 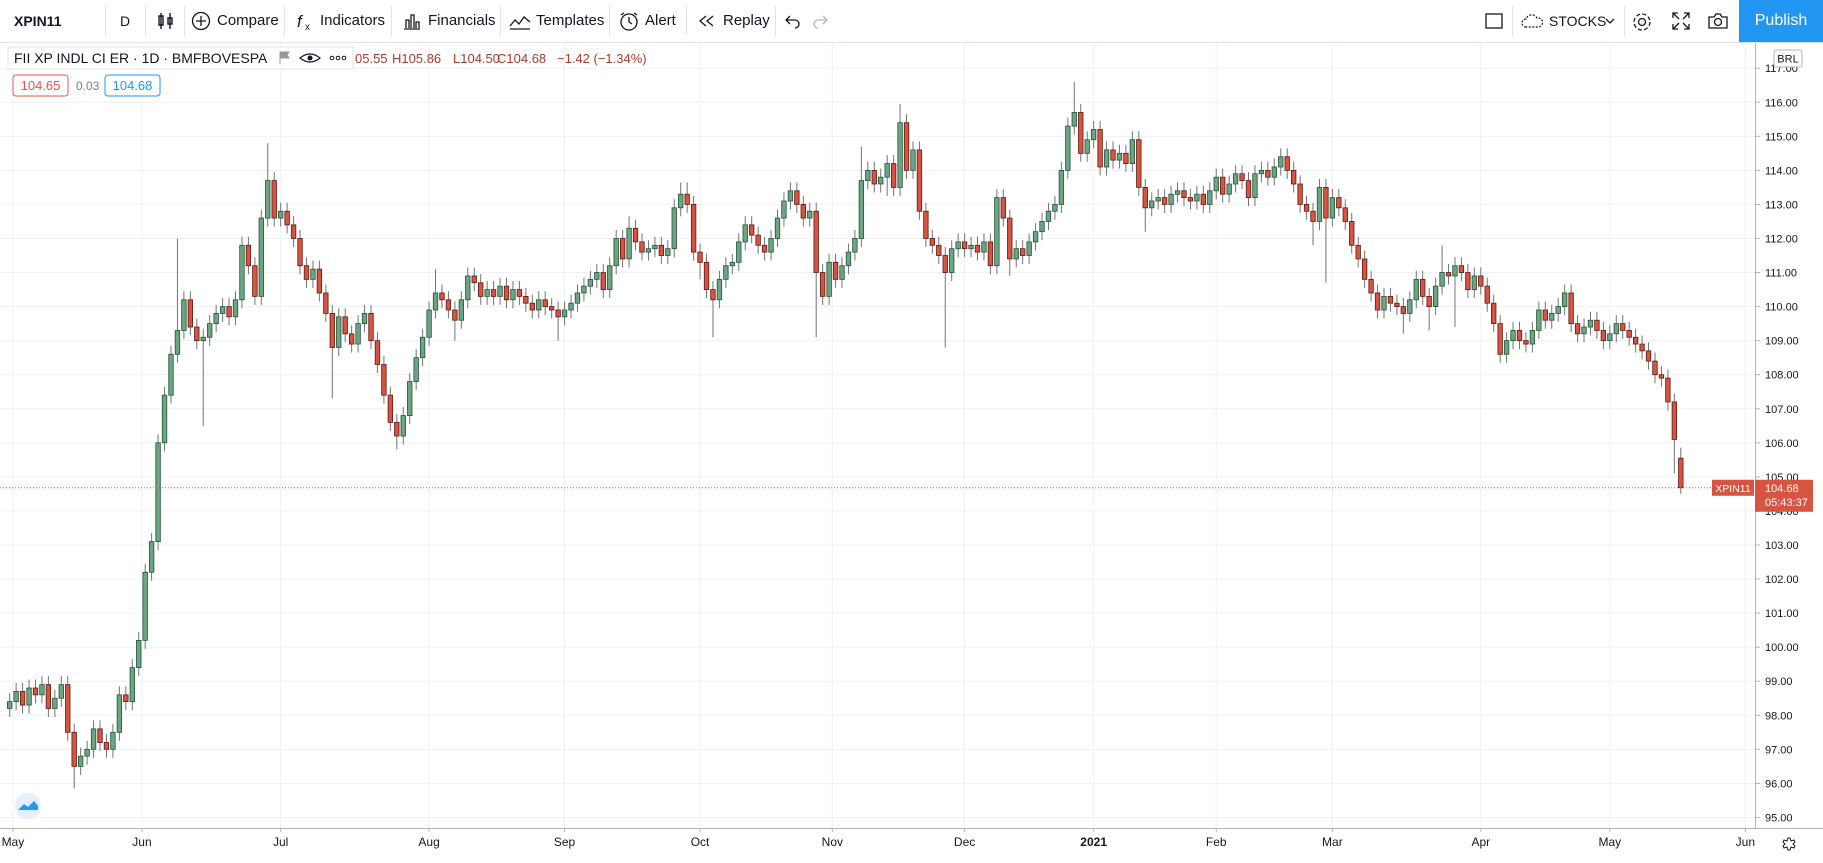 What do you see at coordinates (832, 842) in the screenshot?
I see `x-tick-label: Nov` at bounding box center [832, 842].